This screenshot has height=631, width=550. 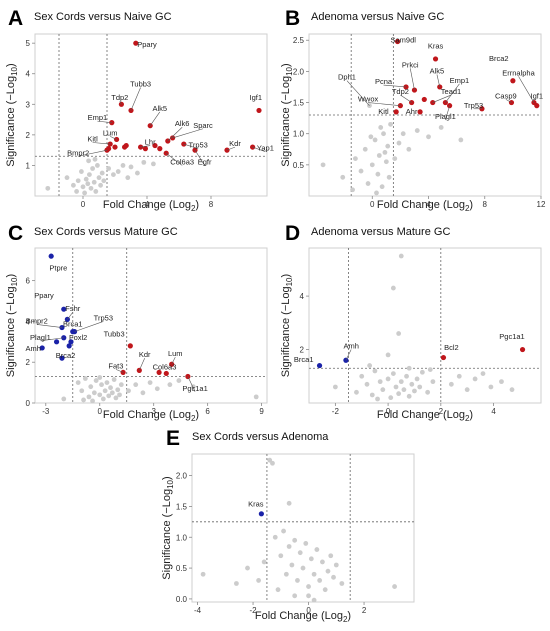 What do you see at coordinates (302, 350) in the screenshot?
I see `y-tick-label: 2` at bounding box center [302, 350].